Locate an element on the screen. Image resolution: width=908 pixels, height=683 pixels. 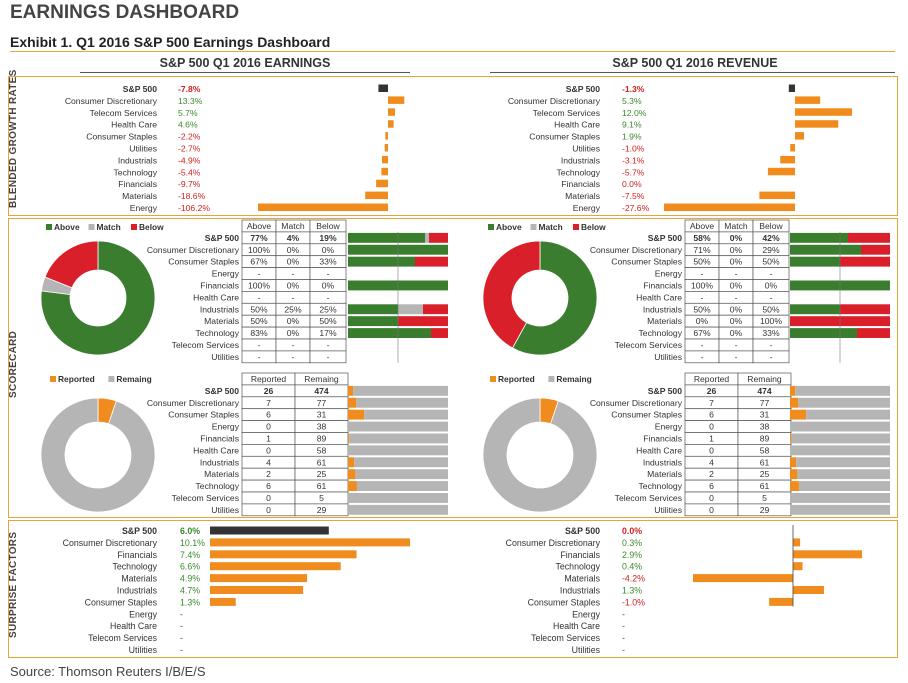
revenue-growth-value-industrials: -3.1% is located at coordinates (633, 160).